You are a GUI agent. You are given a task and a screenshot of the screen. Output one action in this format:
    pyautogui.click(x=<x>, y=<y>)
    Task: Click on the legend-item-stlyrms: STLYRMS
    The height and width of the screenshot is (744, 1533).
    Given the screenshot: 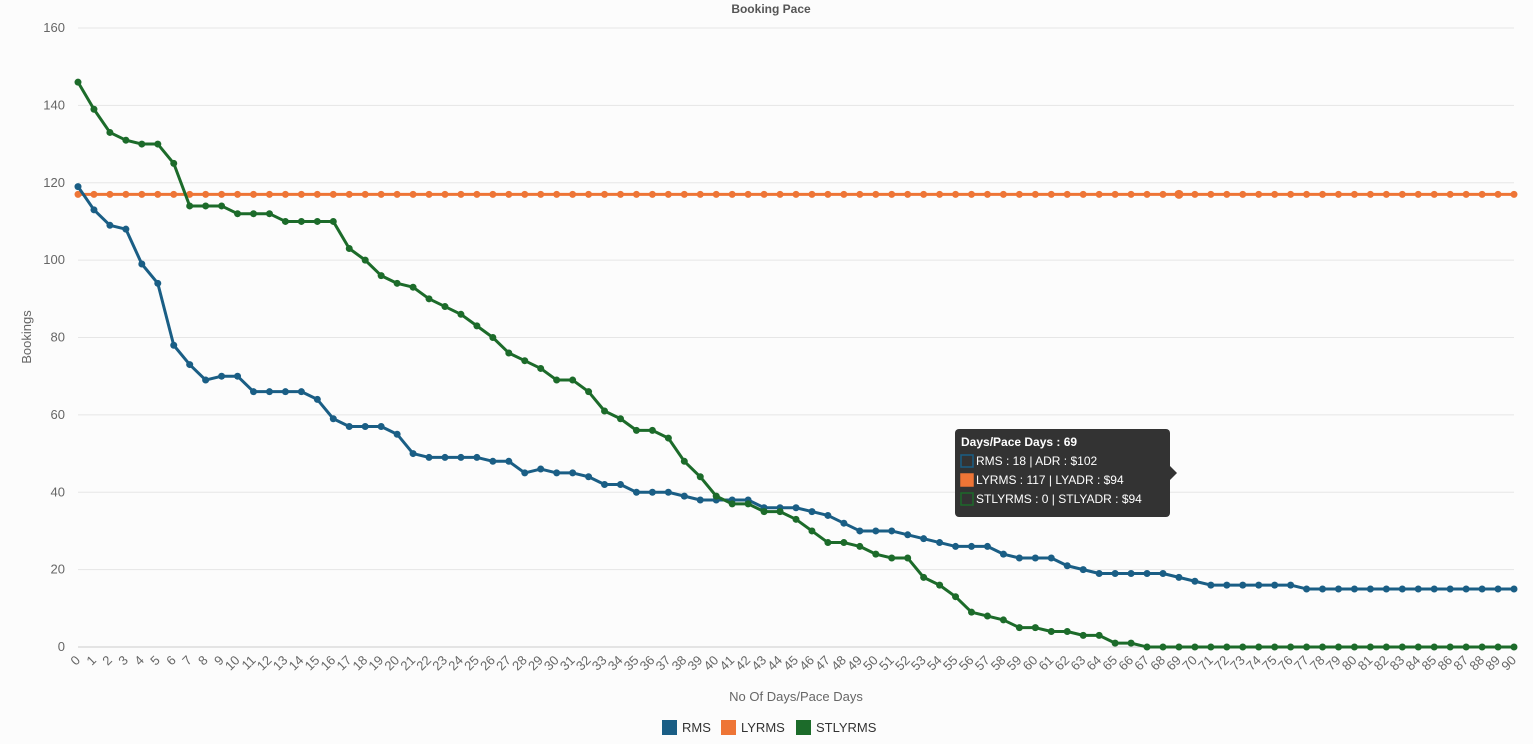 What is the action you would take?
    pyautogui.click(x=836, y=727)
    